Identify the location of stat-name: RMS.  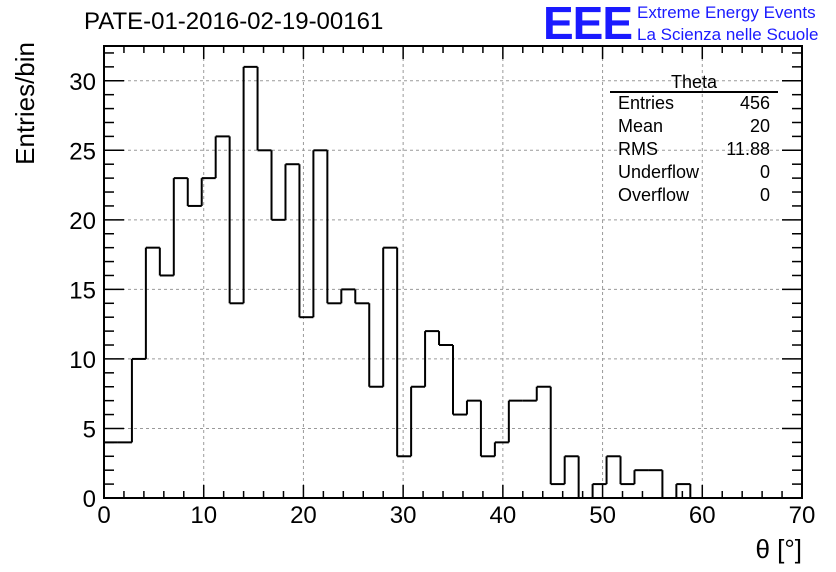
(638, 149).